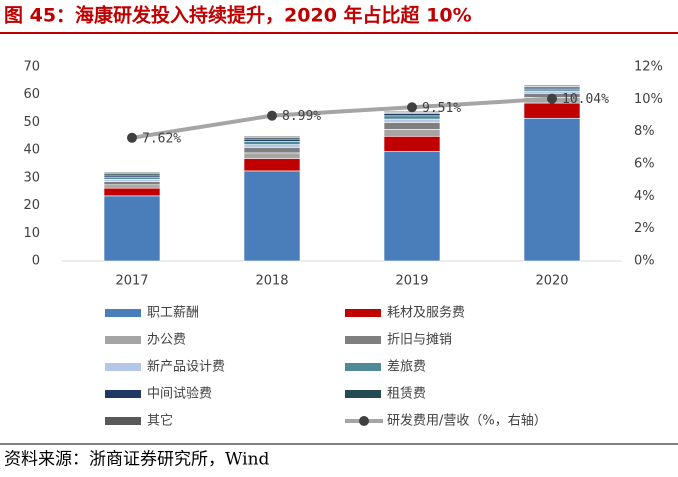  What do you see at coordinates (31, 233) in the screenshot?
I see `y-tick-label: 10` at bounding box center [31, 233].